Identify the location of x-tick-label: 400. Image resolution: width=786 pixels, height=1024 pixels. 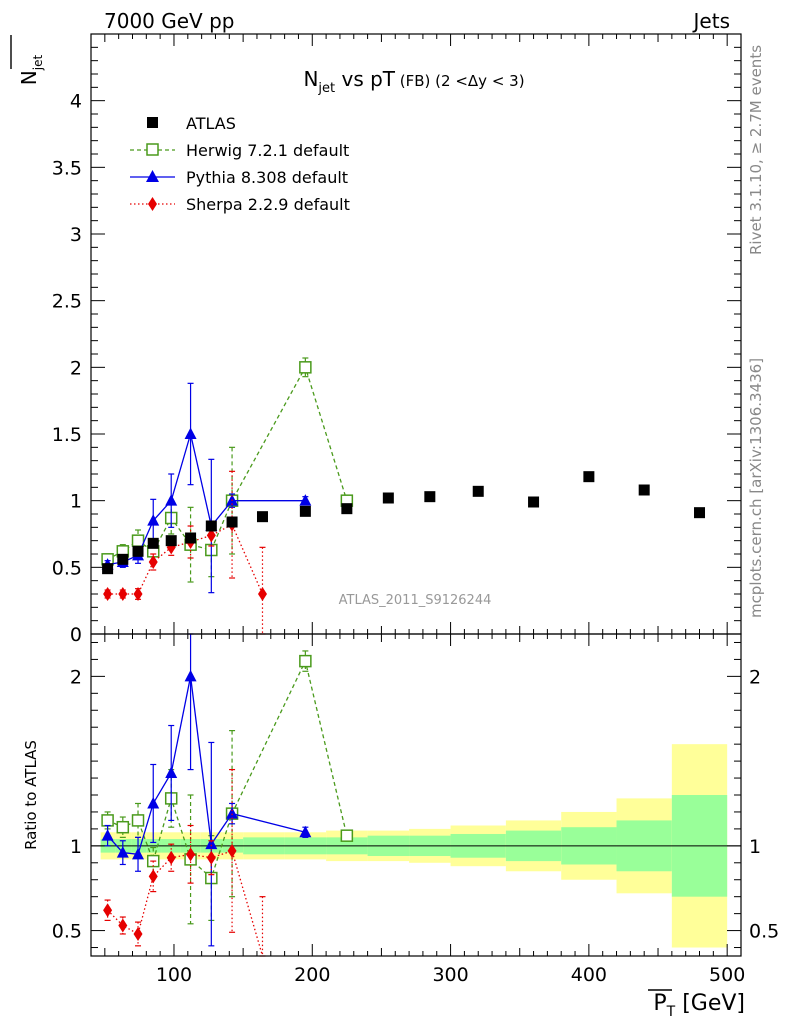
(589, 975).